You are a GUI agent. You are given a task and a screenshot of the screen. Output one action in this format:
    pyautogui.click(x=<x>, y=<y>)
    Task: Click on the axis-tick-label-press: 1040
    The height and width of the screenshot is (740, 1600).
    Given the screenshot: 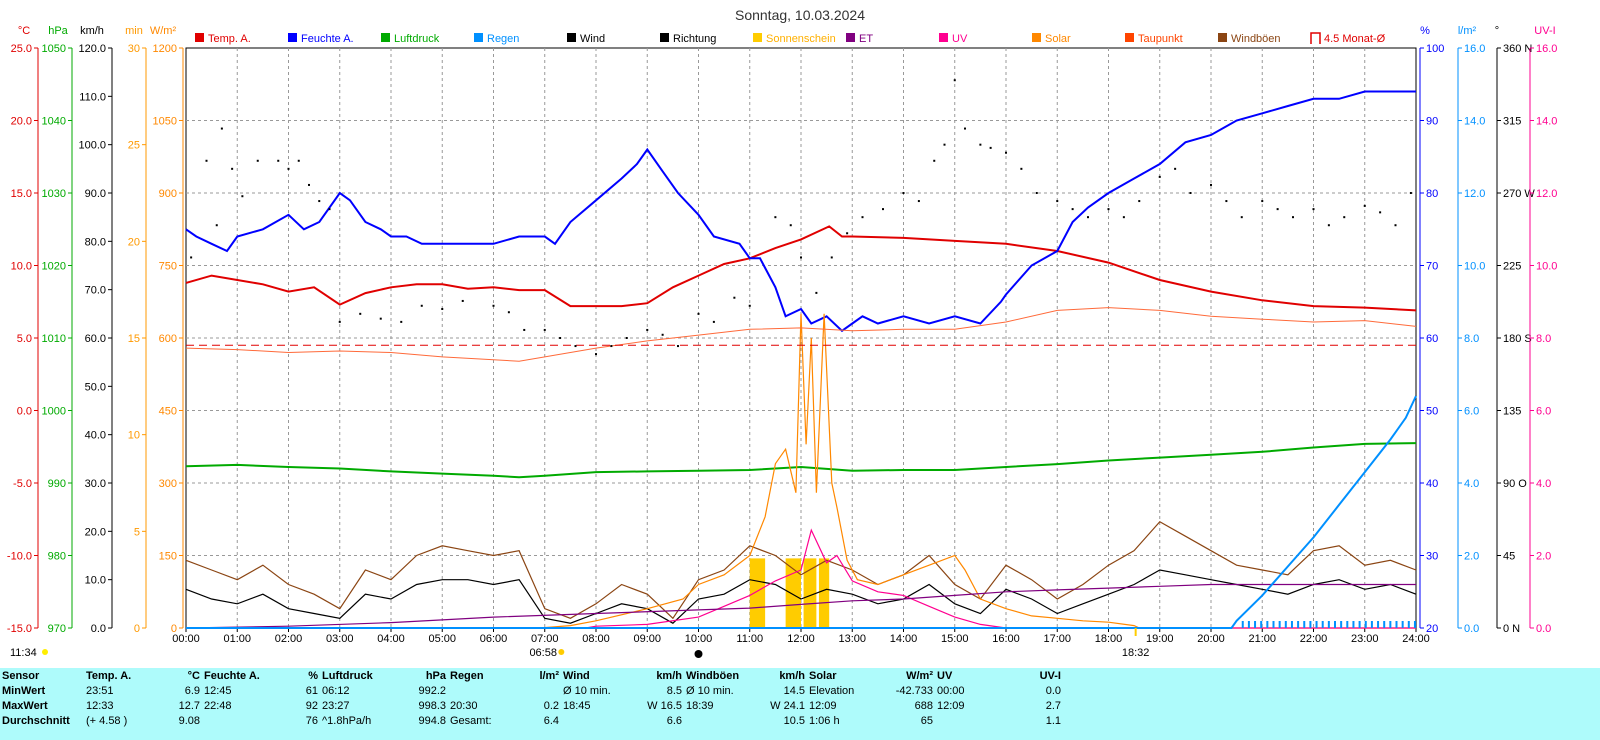 What is the action you would take?
    pyautogui.click(x=54, y=122)
    